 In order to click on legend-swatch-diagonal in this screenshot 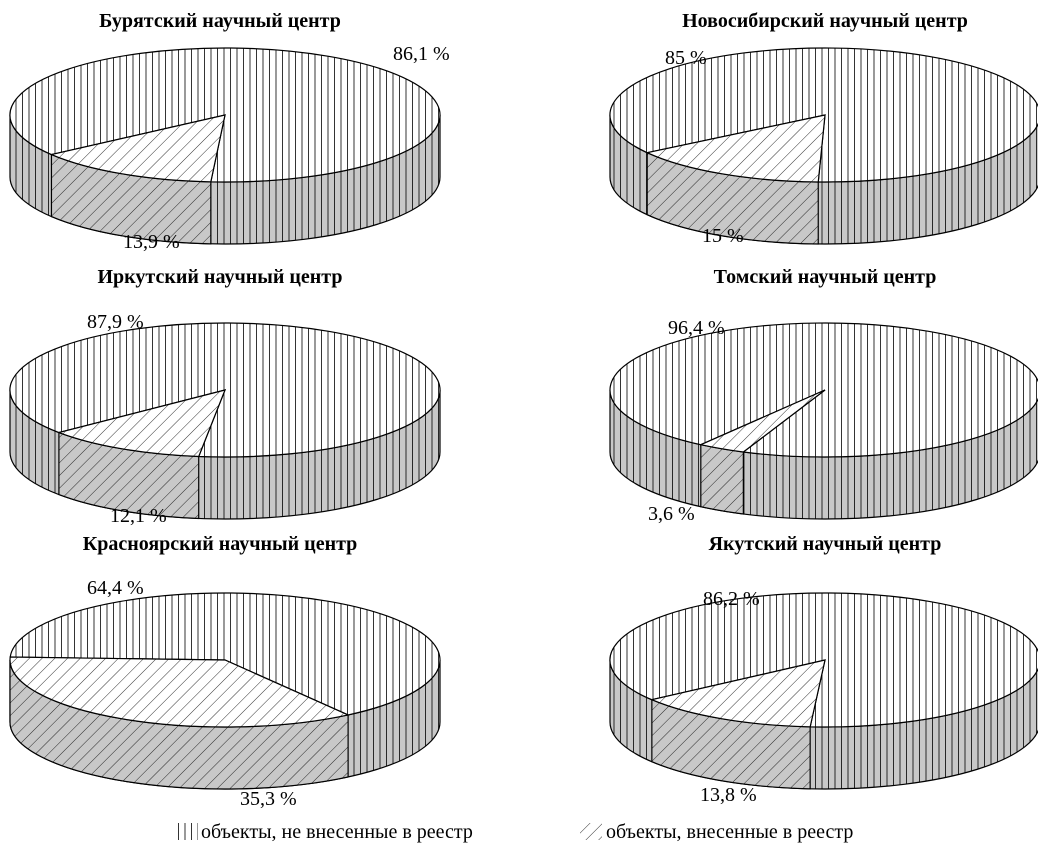, I will do `click(591, 831)`.